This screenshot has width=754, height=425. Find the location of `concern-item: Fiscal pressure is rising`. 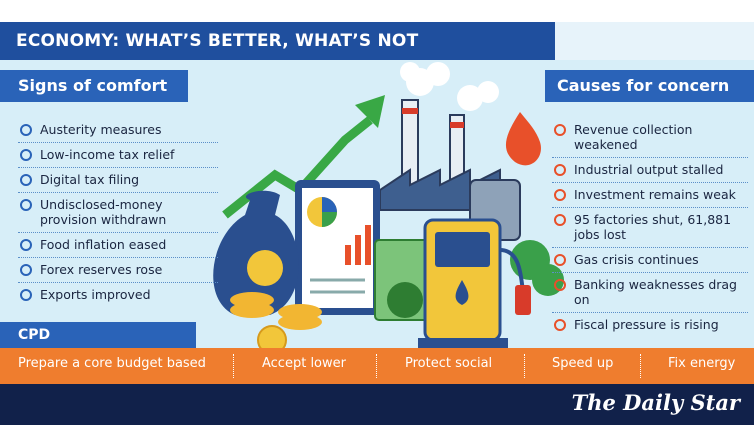

concern-item: Fiscal pressure is rising is located at coordinates (650, 325).